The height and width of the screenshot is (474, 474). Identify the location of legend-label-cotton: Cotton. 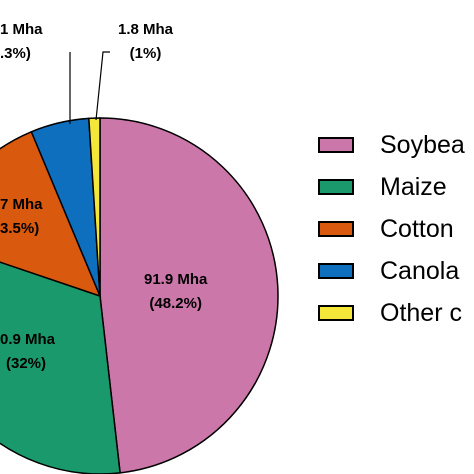
(417, 229).